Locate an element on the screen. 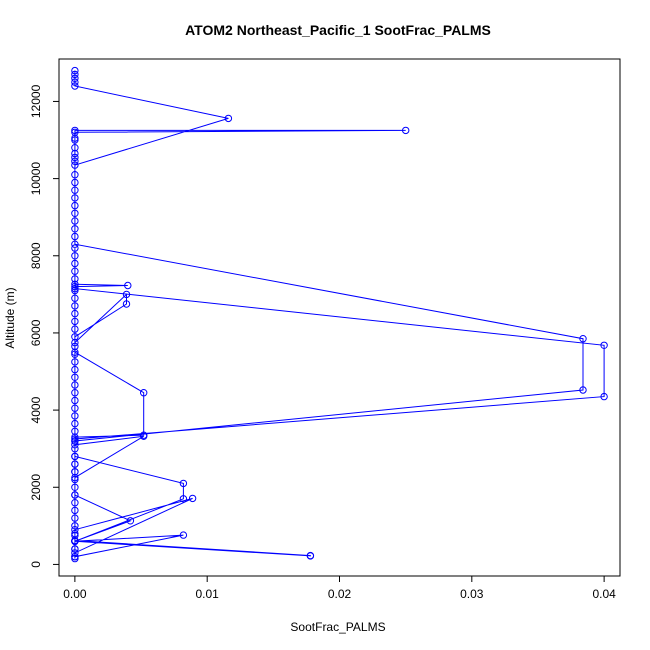 The width and height of the screenshot is (650, 650). x-tick-label: 0.00 is located at coordinates (75, 594).